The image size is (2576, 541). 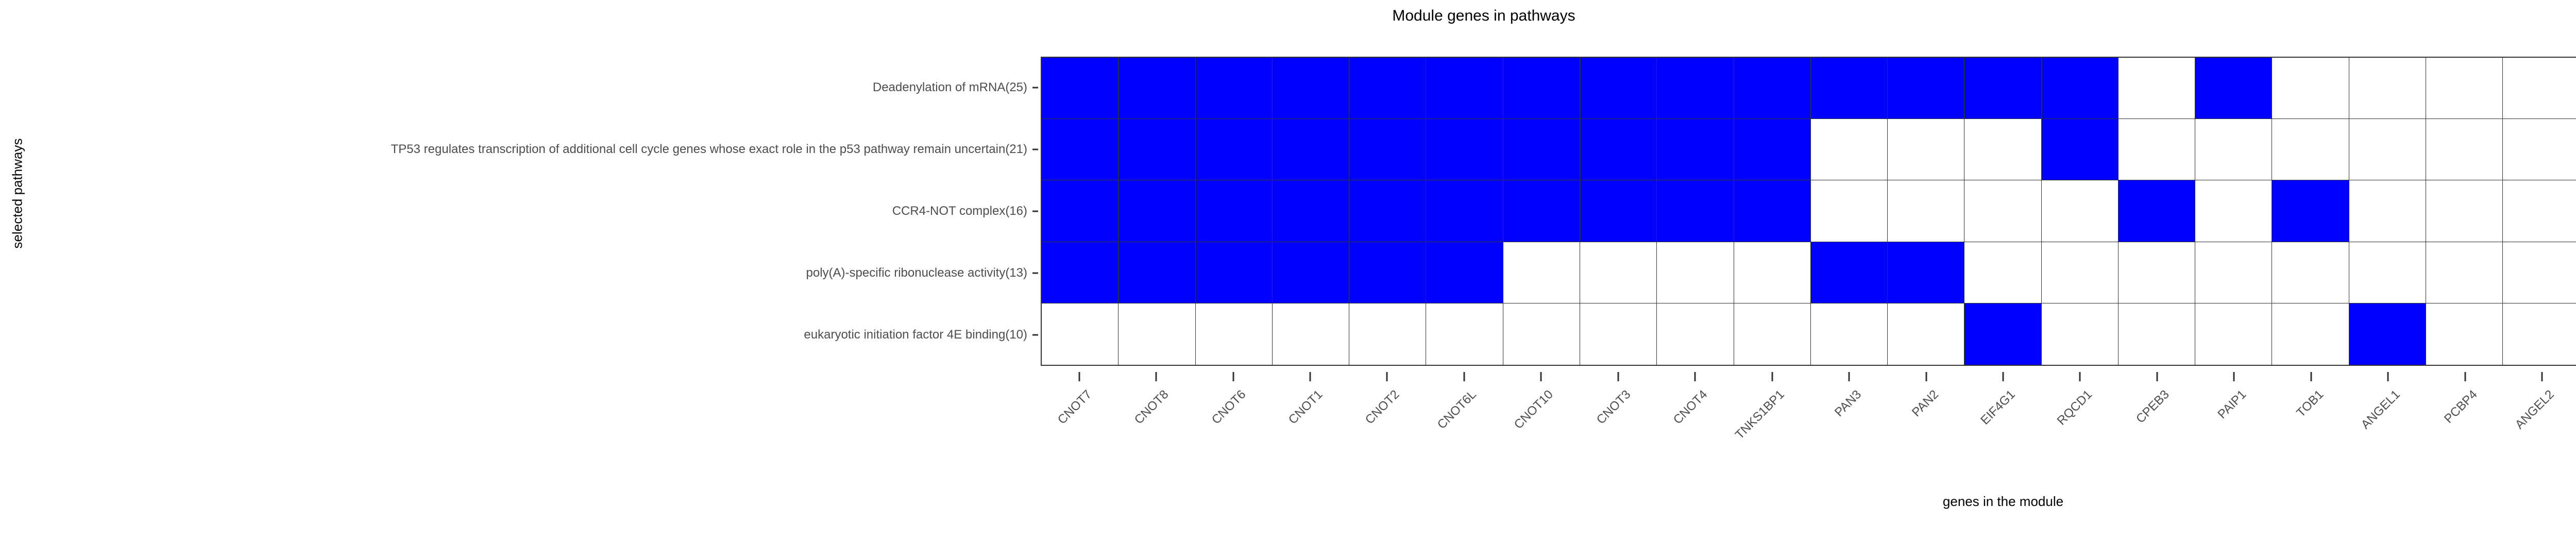 I want to click on x-axis-tick-label: CNOT10, so click(x=1534, y=410).